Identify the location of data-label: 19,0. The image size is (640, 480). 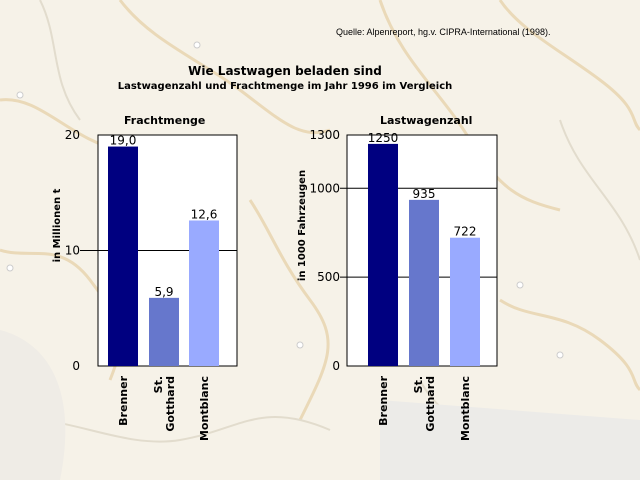
(123, 141).